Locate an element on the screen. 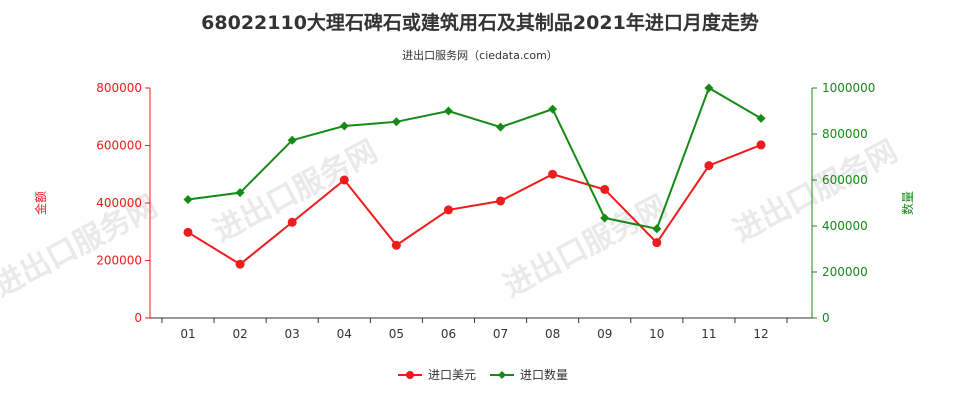  chart-subtitle: 进出口服务网（ciedata.com） is located at coordinates (480, 55).